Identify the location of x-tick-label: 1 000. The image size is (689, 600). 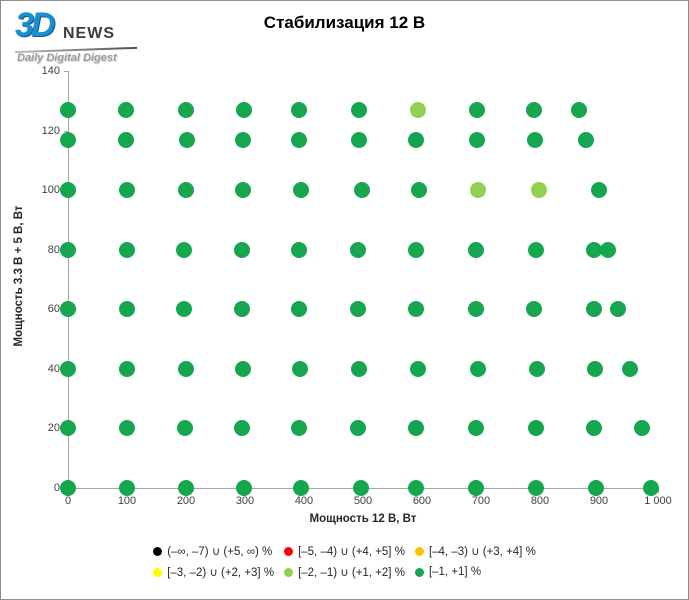
(658, 501).